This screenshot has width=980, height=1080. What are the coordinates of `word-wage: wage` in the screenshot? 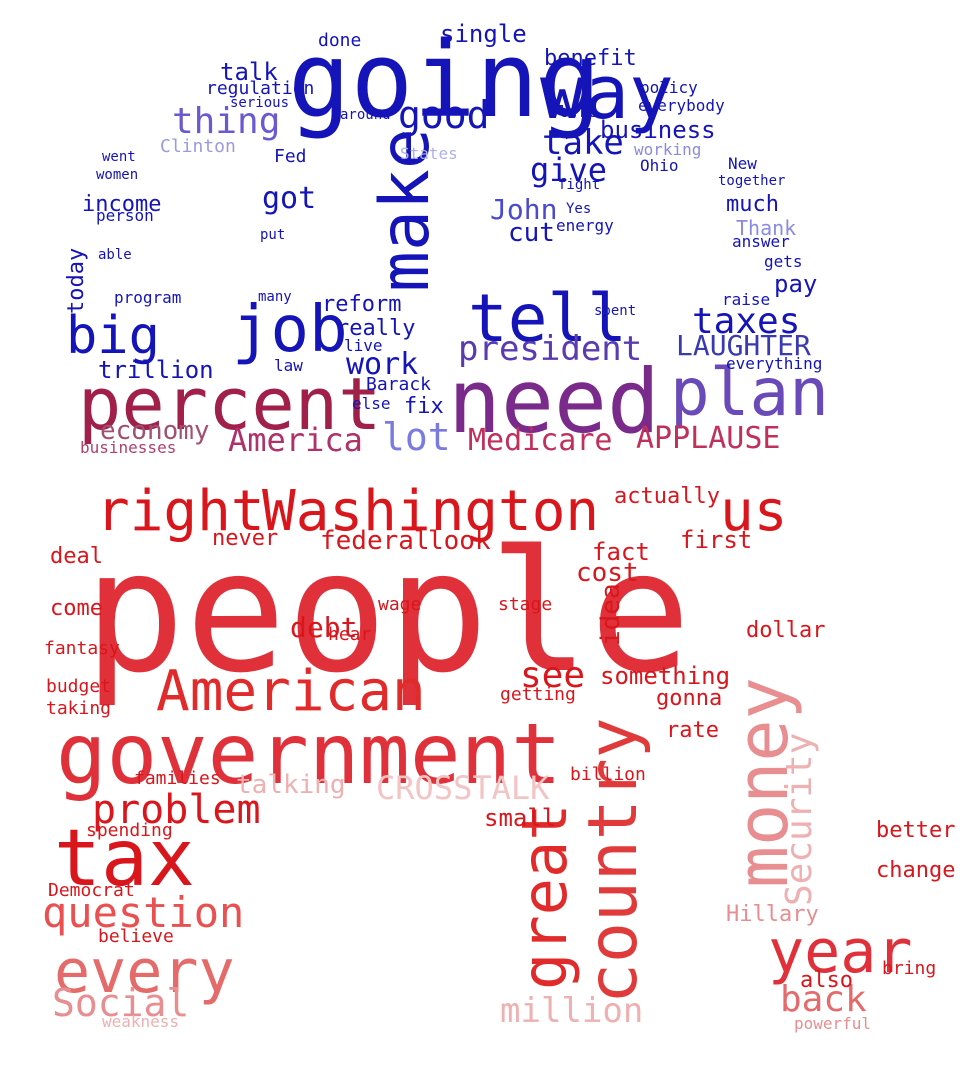 It's located at (400, 604).